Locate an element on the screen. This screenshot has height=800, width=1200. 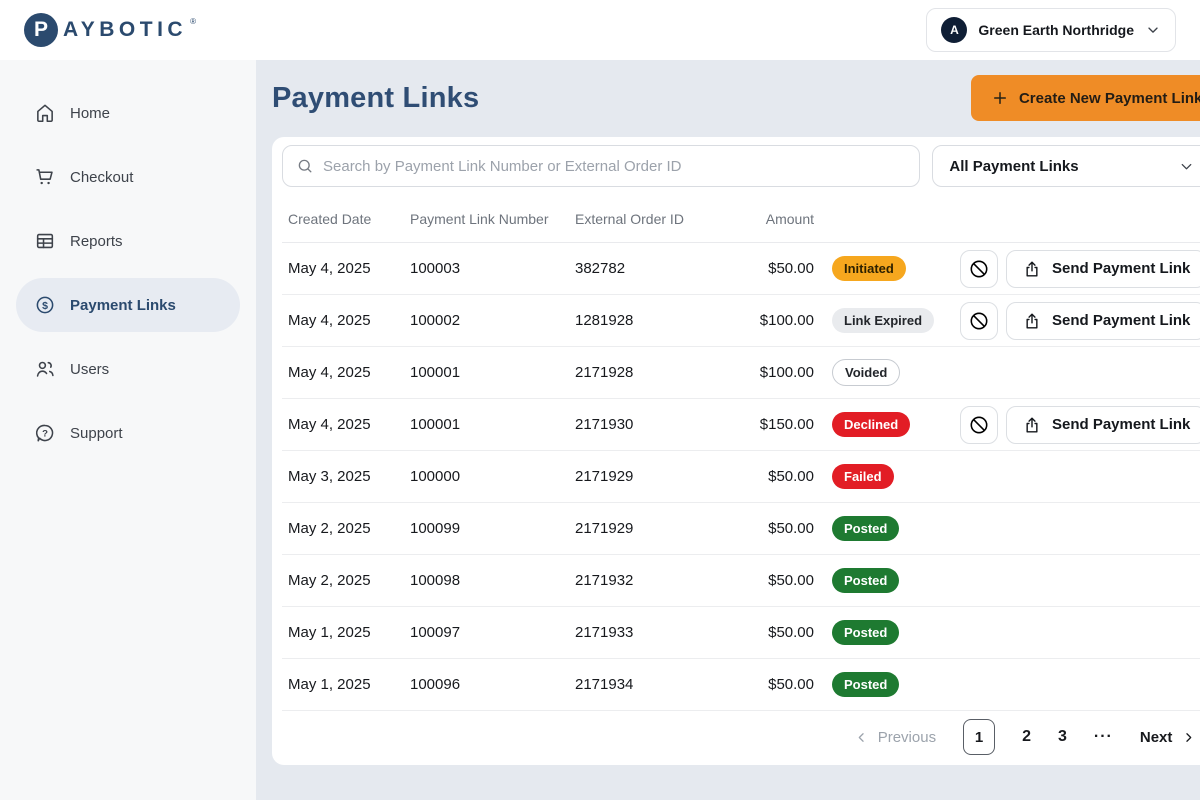
page-numbers: 1 2 3 is located at coordinates (1015, 737).